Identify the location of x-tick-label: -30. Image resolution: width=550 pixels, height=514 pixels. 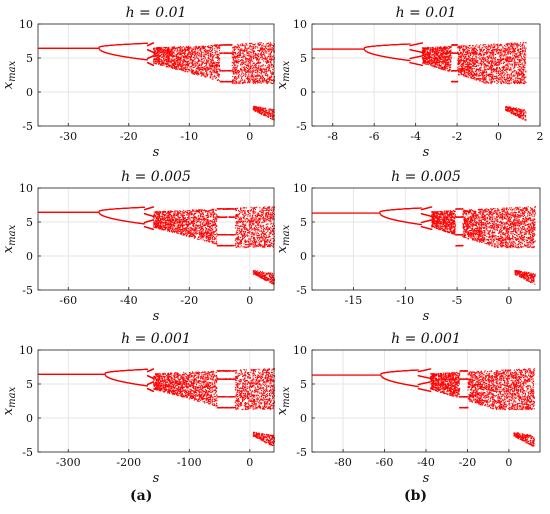
(68, 136).